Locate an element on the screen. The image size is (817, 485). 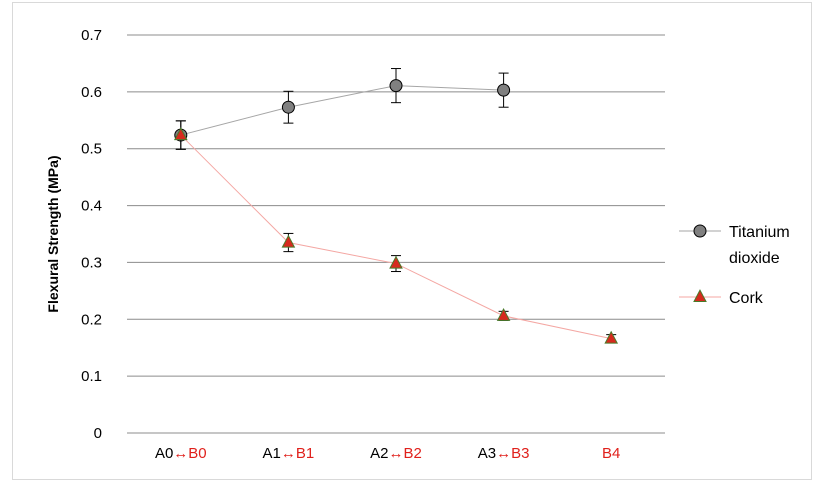
y-tick-label: 0.5 is located at coordinates (91, 149).